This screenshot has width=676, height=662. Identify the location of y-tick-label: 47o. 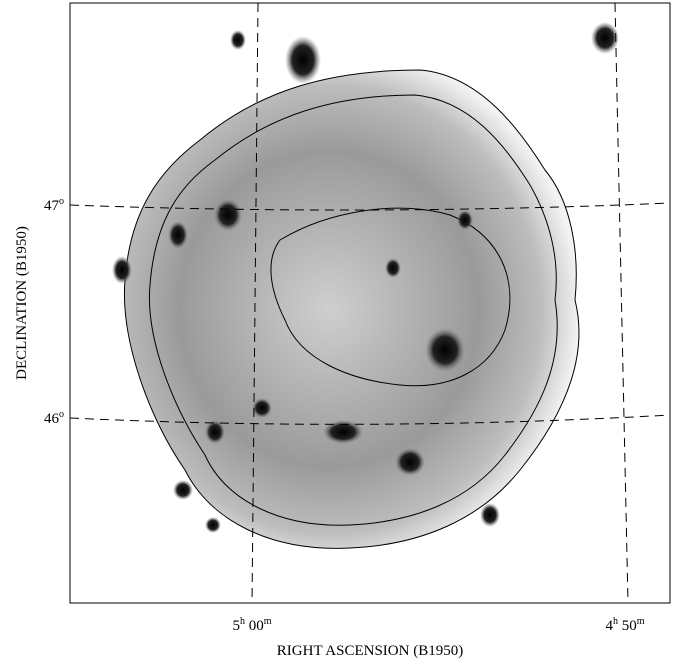
(54, 205).